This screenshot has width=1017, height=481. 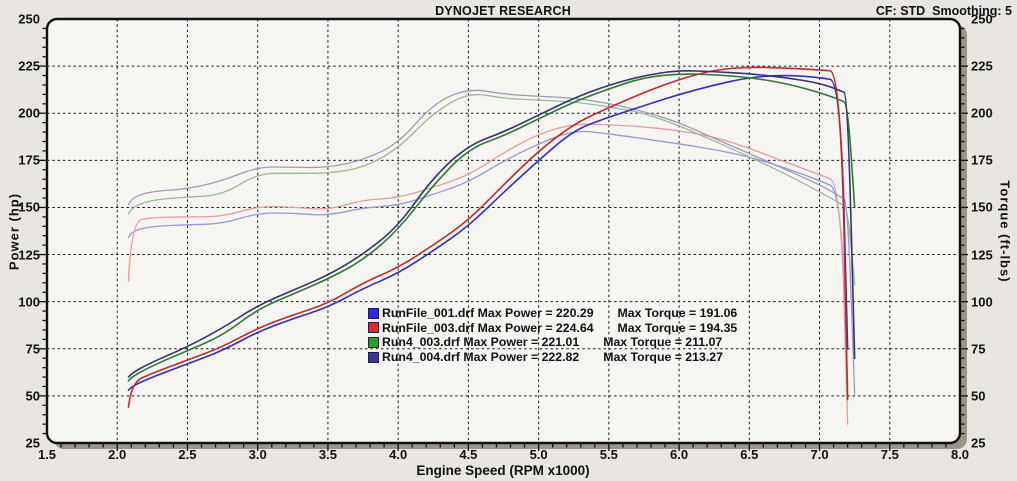 What do you see at coordinates (982, 66) in the screenshot?
I see `torque-tick-label: 225` at bounding box center [982, 66].